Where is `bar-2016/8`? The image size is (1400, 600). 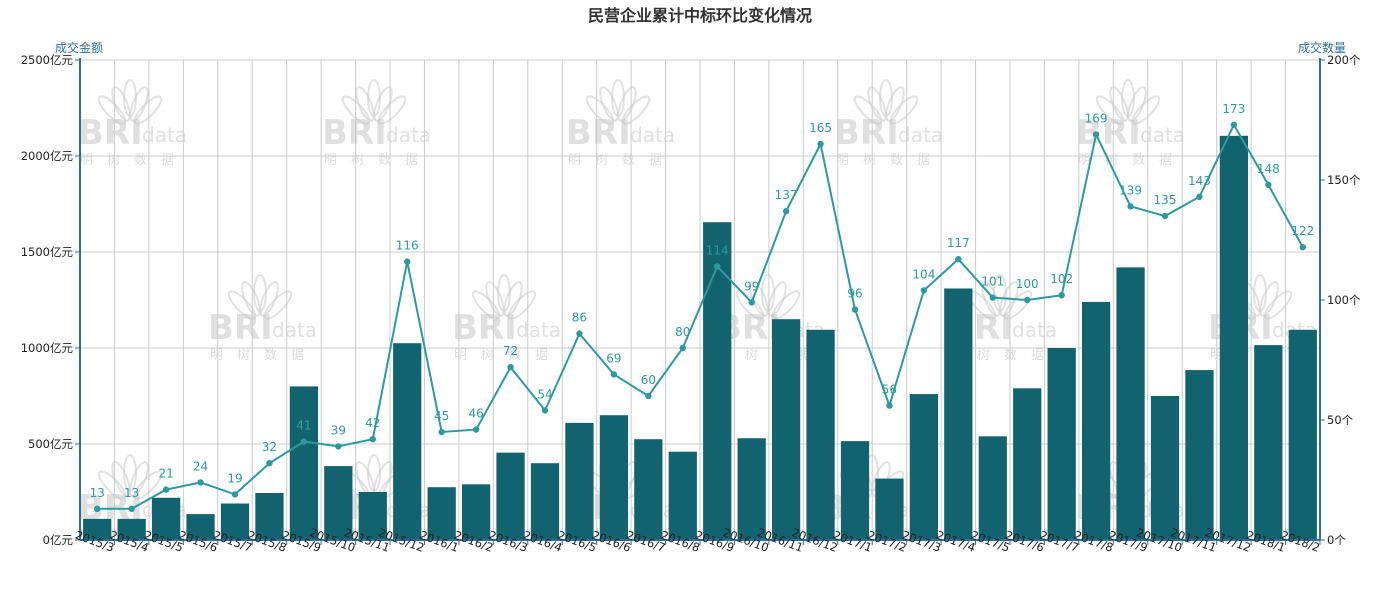 bar-2016/8 is located at coordinates (682, 495).